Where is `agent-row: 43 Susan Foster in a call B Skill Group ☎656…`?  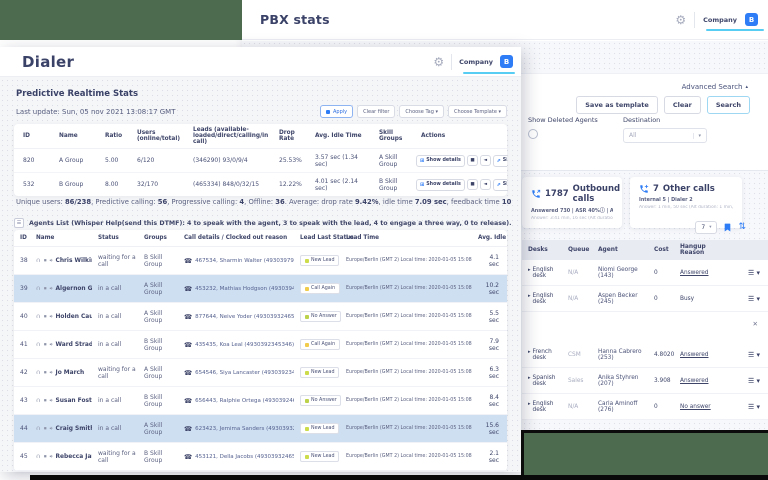 agent-row: 43 Susan Foster in a call B Skill Group ☎656… is located at coordinates (260, 401).